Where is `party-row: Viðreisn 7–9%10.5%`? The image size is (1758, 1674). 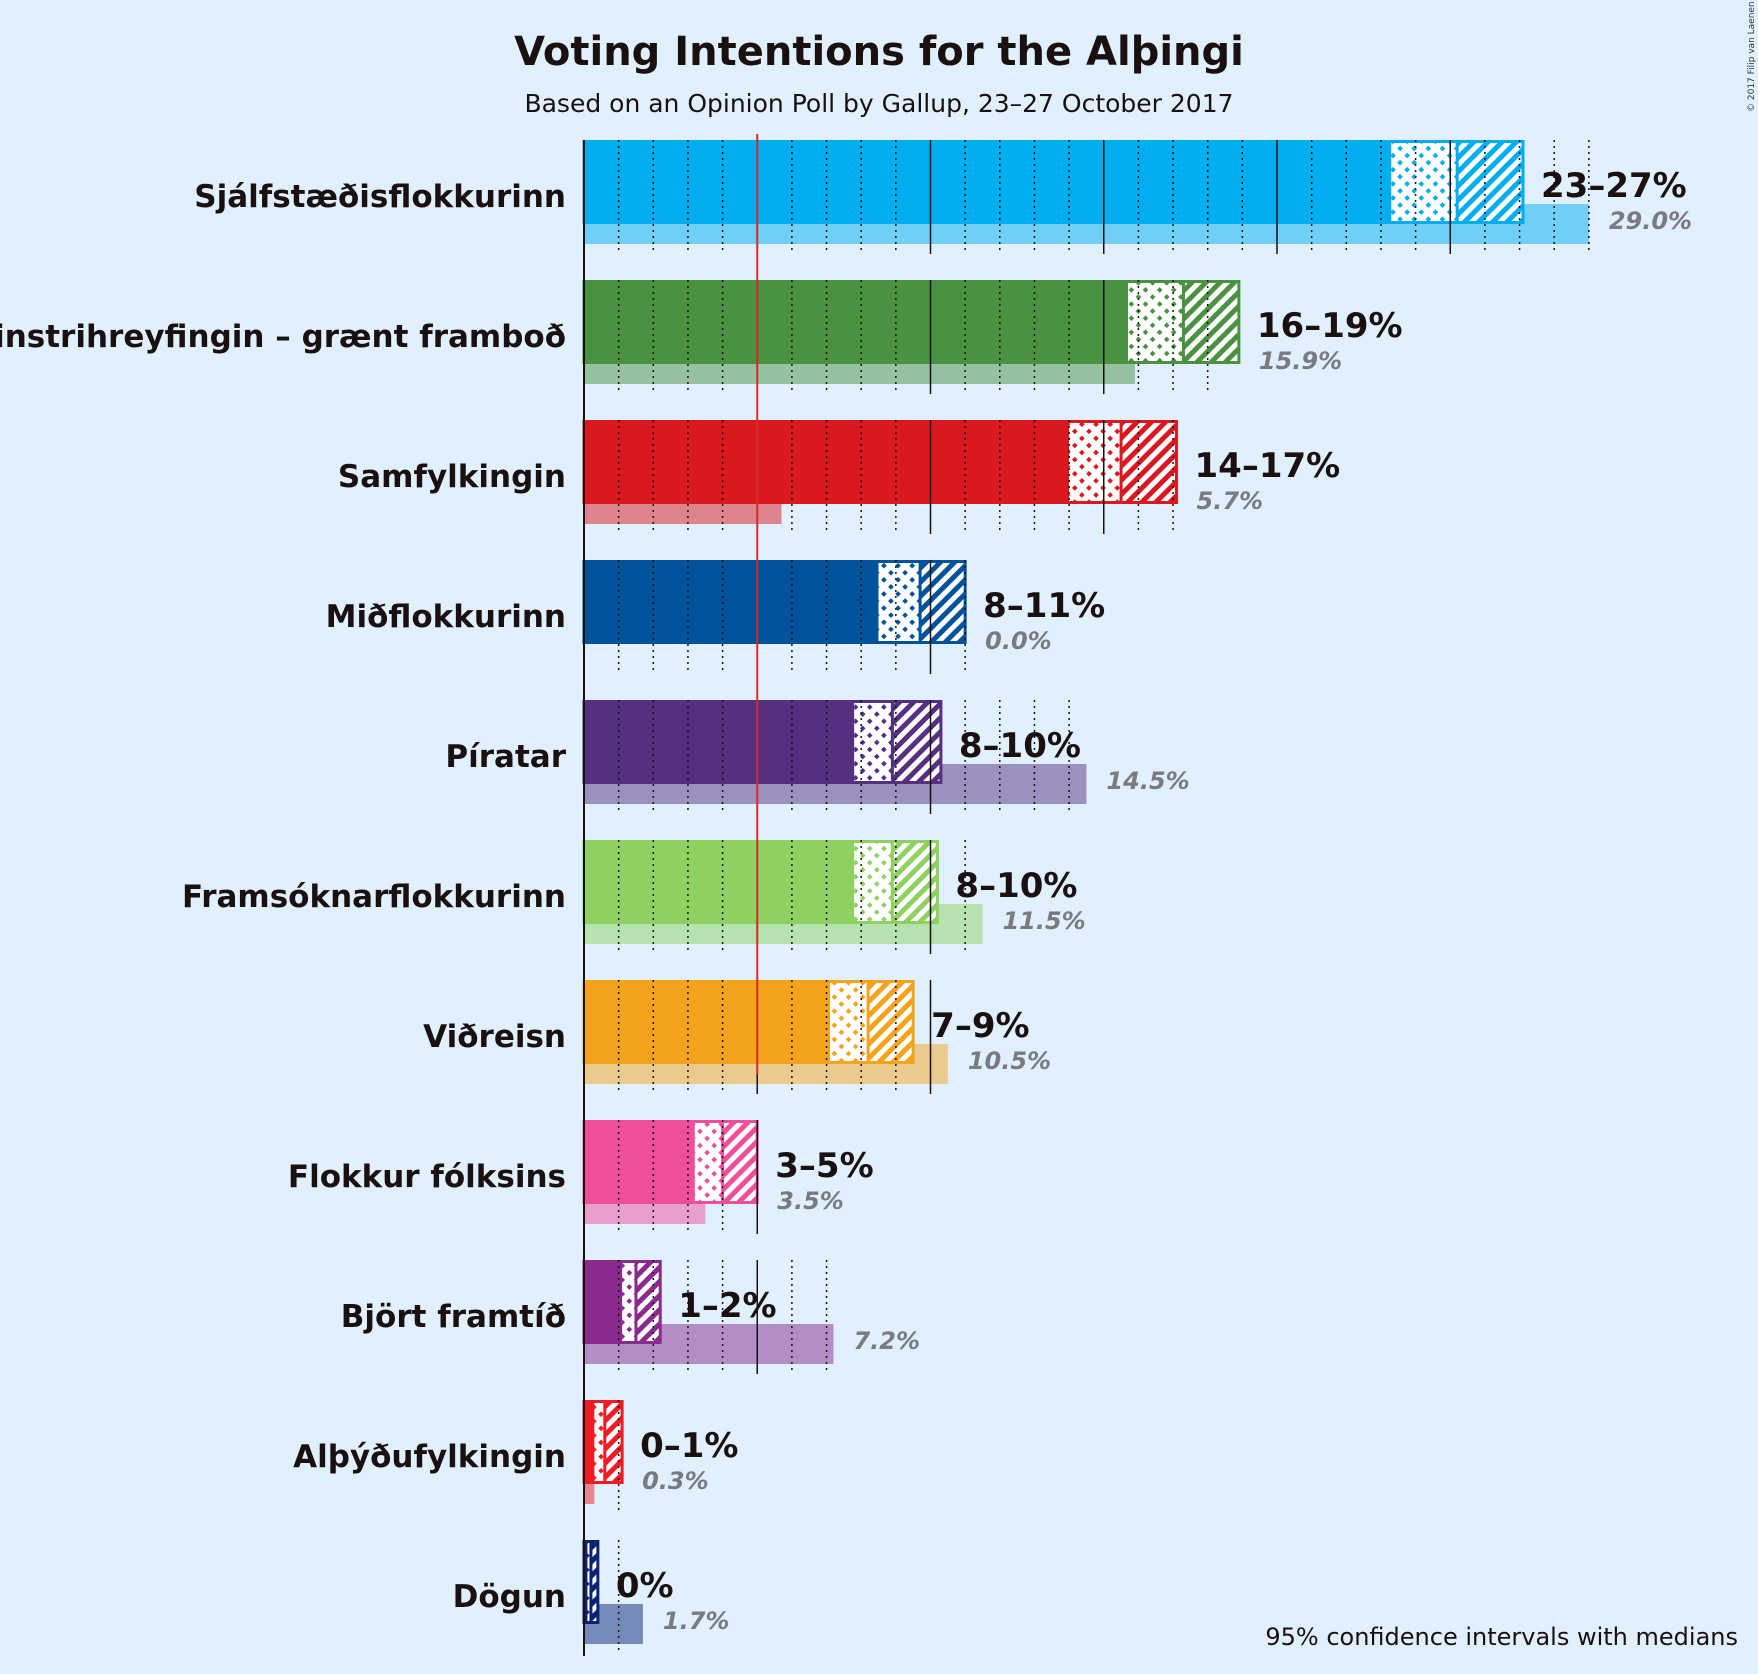
party-row: Viðreisn 7–9%10.5% is located at coordinates (737, 1032).